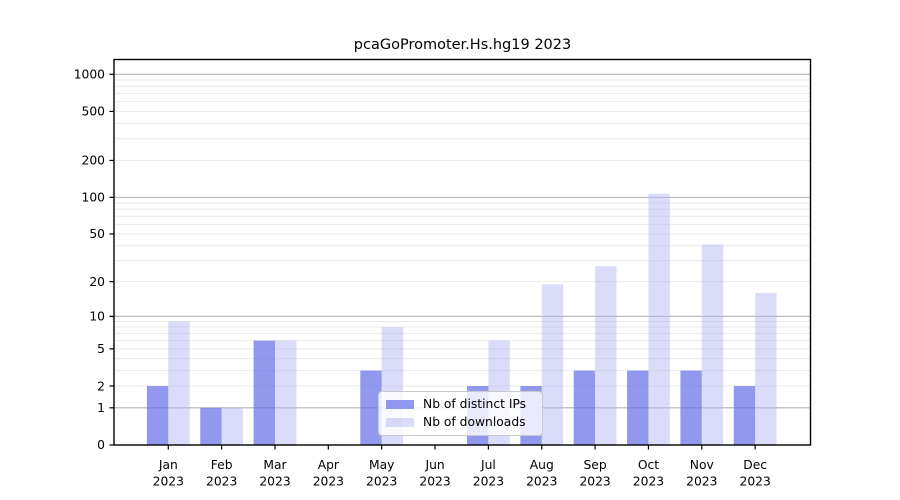 The height and width of the screenshot is (500, 900). Describe the element at coordinates (168, 465) in the screenshot. I see `x-tick-label-month: Jan` at that location.